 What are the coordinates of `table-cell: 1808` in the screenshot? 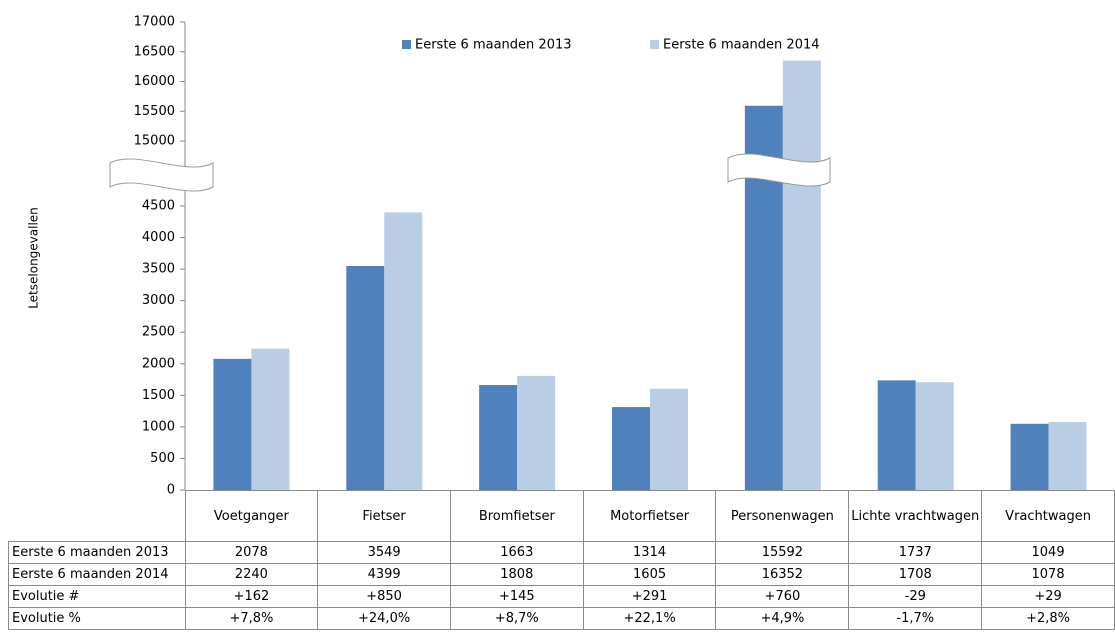 It's located at (516, 574).